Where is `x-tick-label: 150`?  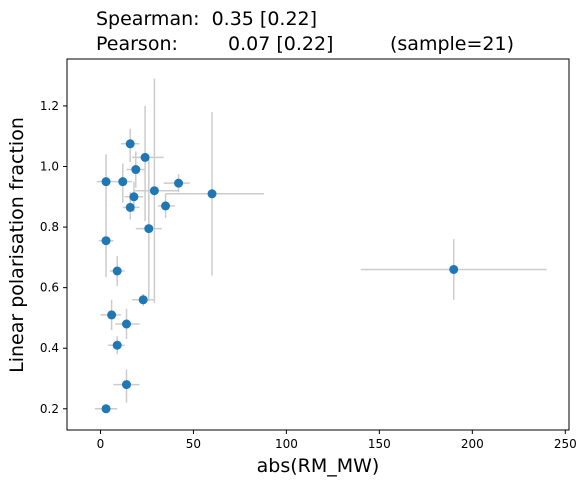 x-tick-label: 150 is located at coordinates (379, 444).